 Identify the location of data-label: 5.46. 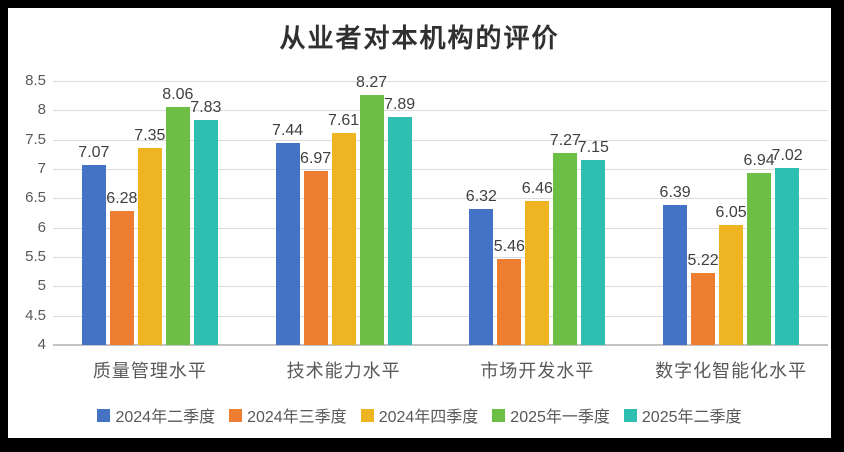
(509, 247).